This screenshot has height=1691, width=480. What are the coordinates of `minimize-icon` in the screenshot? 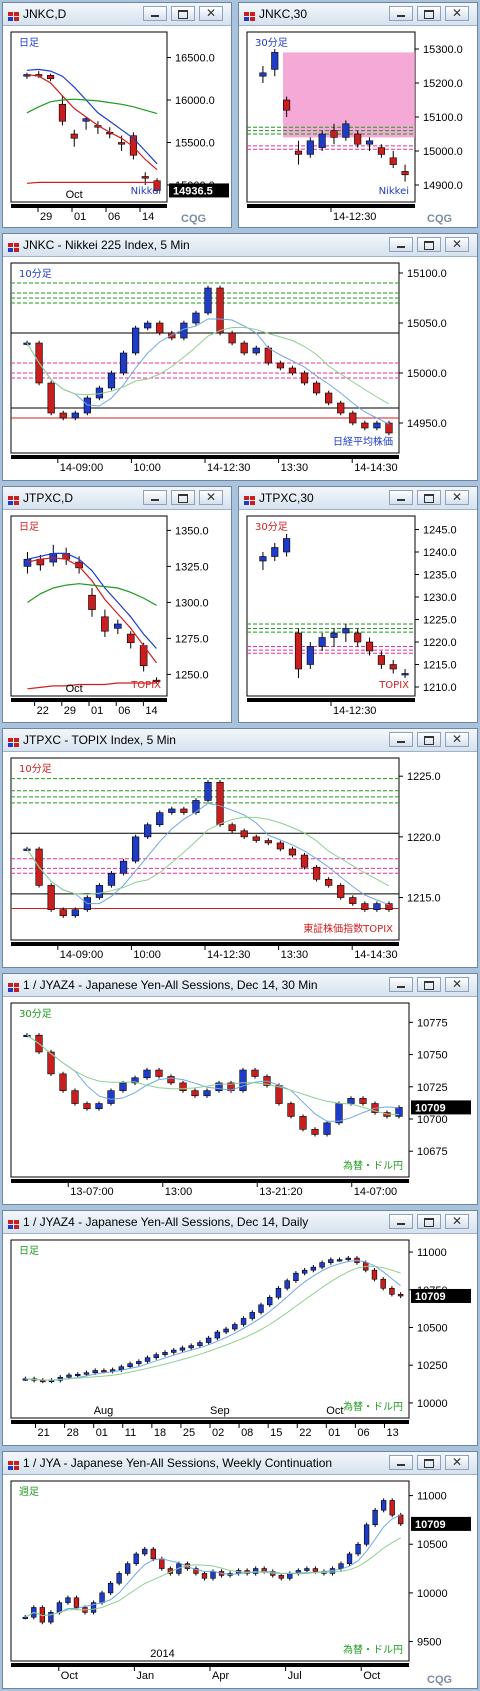 It's located at (401, 16).